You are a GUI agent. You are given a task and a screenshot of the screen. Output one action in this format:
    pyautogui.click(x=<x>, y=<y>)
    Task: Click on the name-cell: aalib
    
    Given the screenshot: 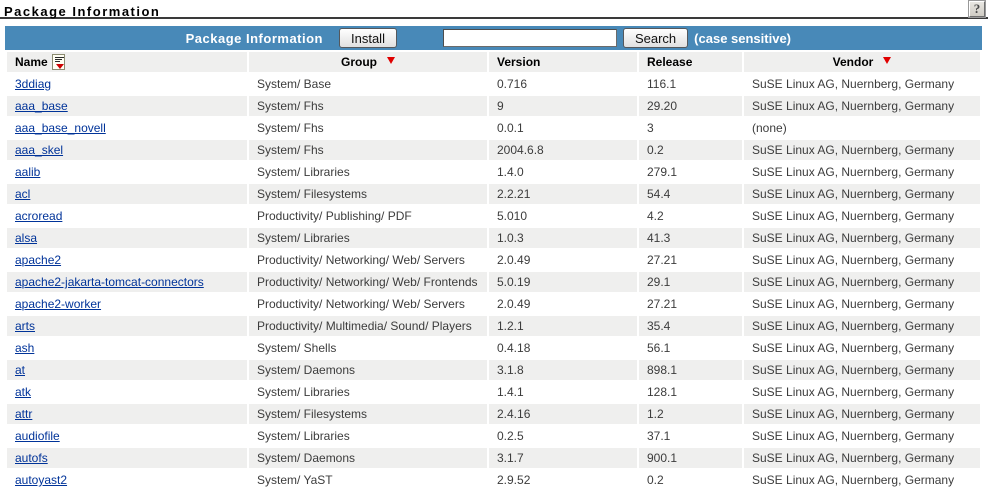 What is the action you would take?
    pyautogui.click(x=127, y=172)
    